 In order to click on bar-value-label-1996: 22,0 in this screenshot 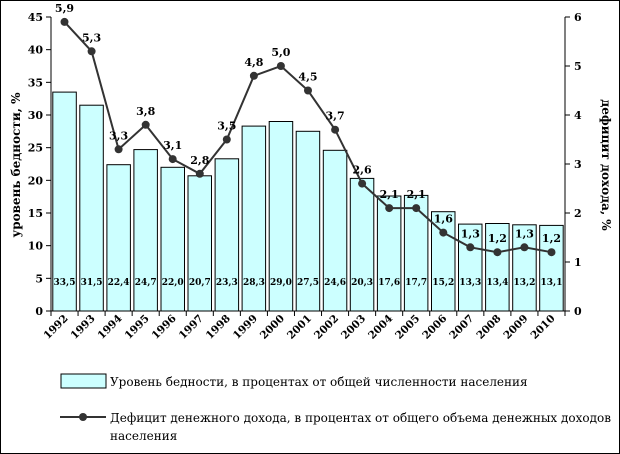, I will do `click(173, 283)`.